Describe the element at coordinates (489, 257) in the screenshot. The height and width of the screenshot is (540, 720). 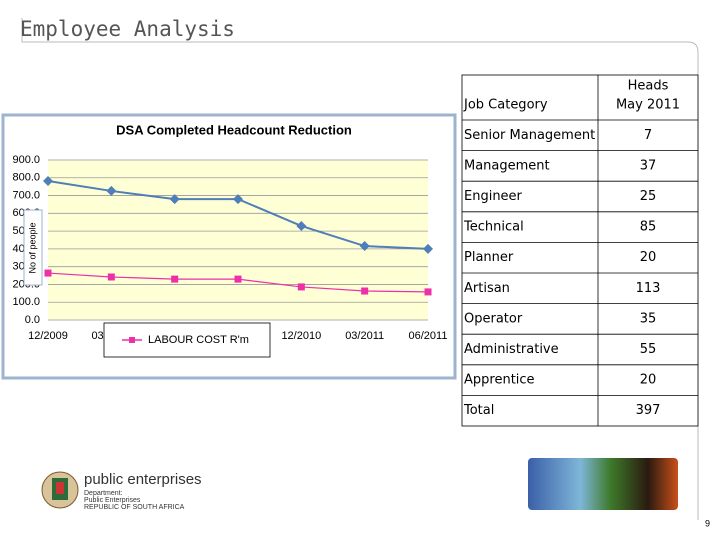
I see `cell: Planner` at that location.